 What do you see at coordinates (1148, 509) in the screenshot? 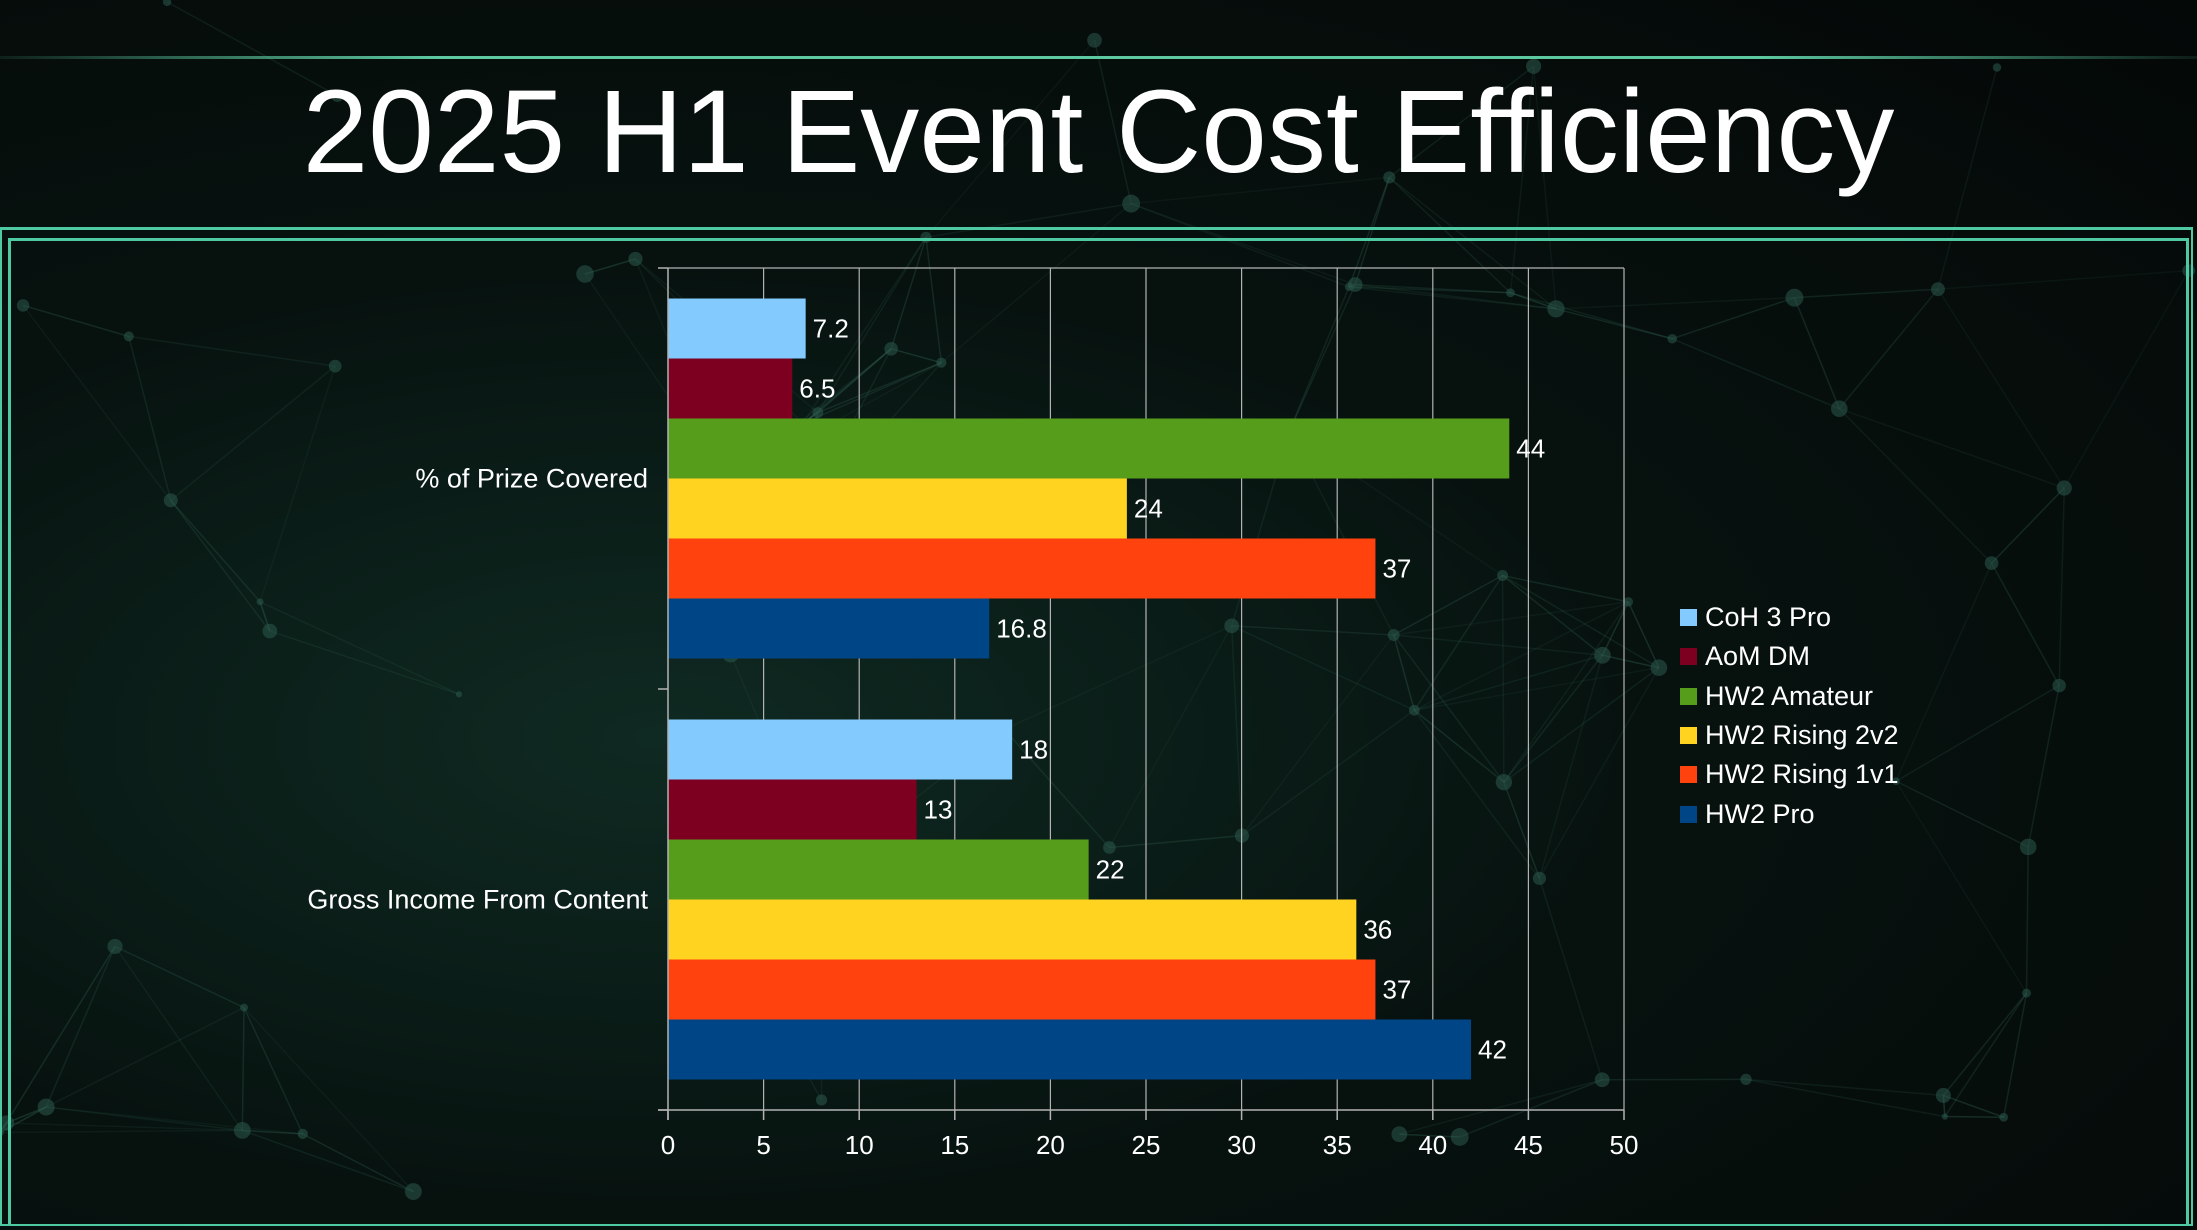
I see `data-label: 24` at bounding box center [1148, 509].